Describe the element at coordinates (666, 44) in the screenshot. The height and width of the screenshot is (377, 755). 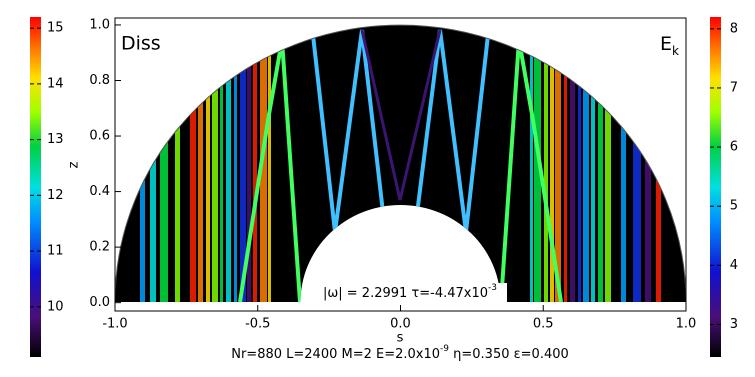
I see `right-label-main: E` at that location.